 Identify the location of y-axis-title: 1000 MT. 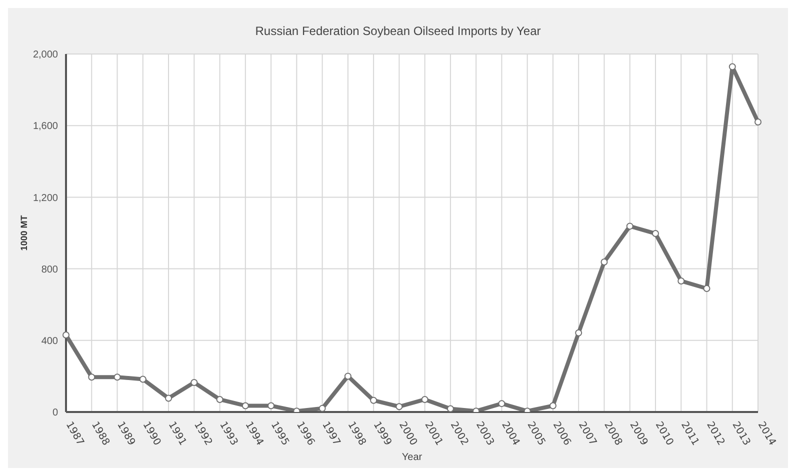
(24, 232).